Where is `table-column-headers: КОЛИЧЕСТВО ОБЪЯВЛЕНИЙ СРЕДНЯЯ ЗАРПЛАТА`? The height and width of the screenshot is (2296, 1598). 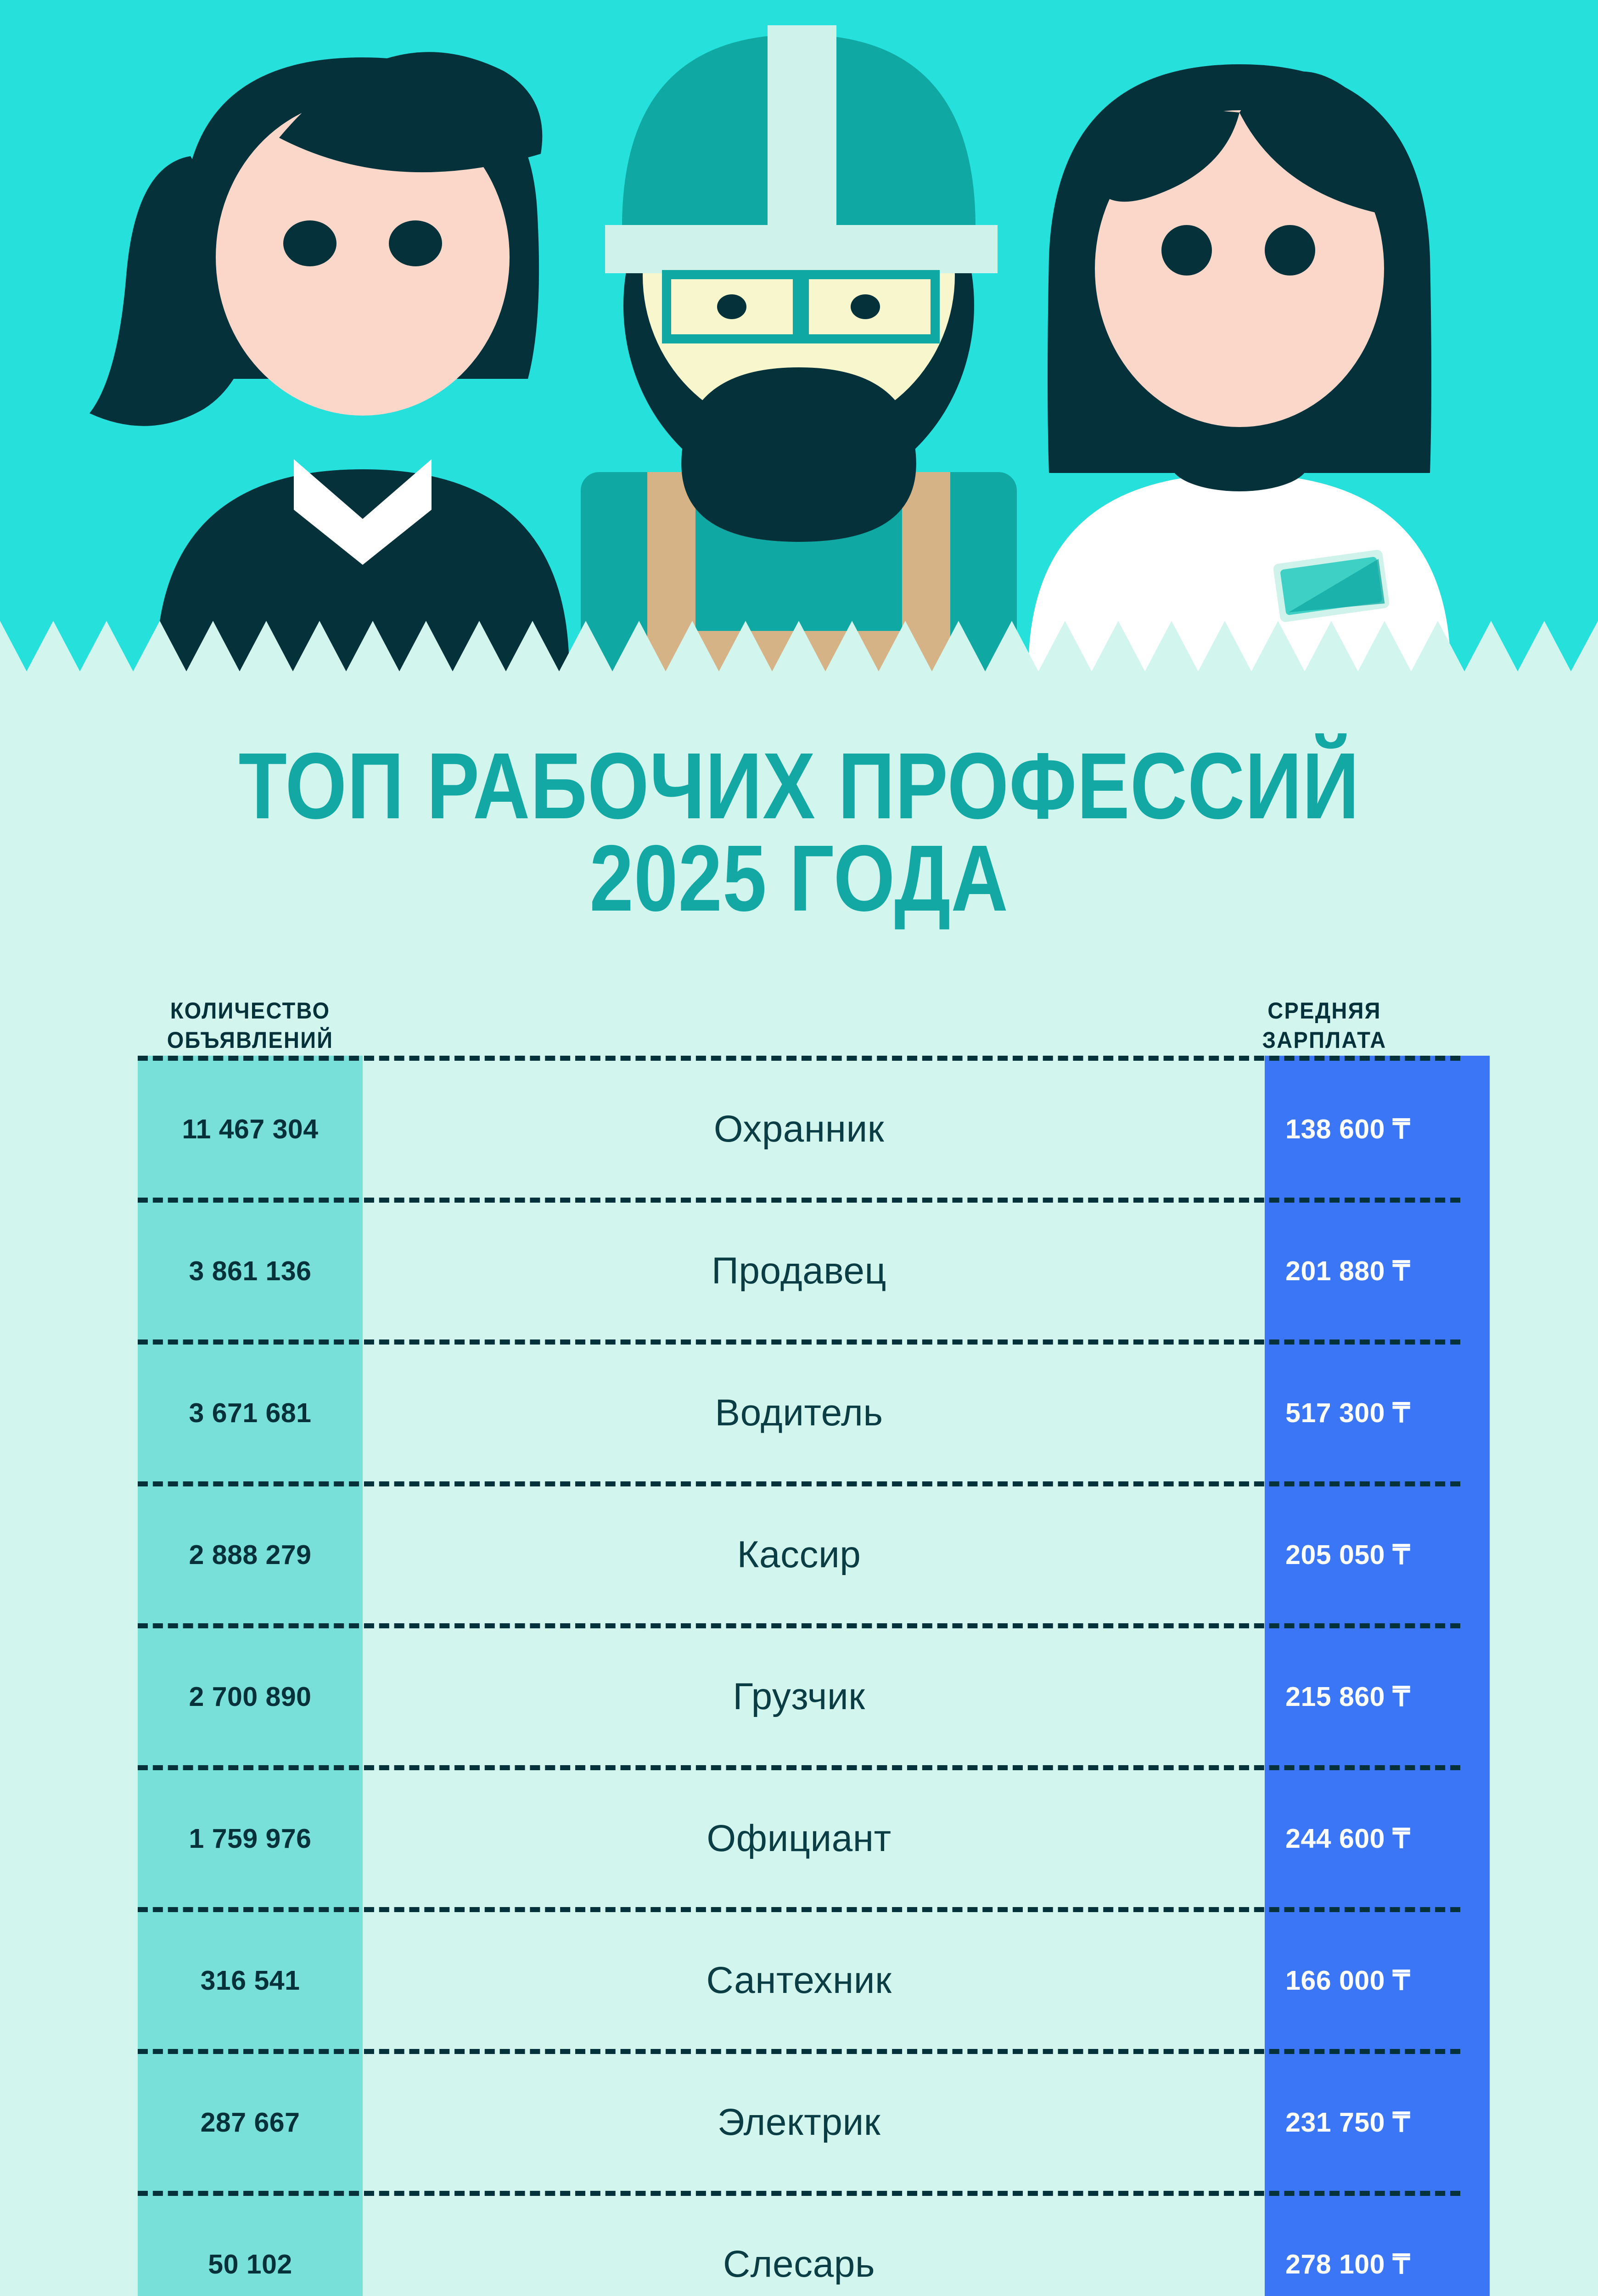 table-column-headers: КОЛИЧЕСТВО ОБЪЯВЛЕНИЙ СРЕДНЯЯ ЗАРПЛАТА is located at coordinates (799, 1026).